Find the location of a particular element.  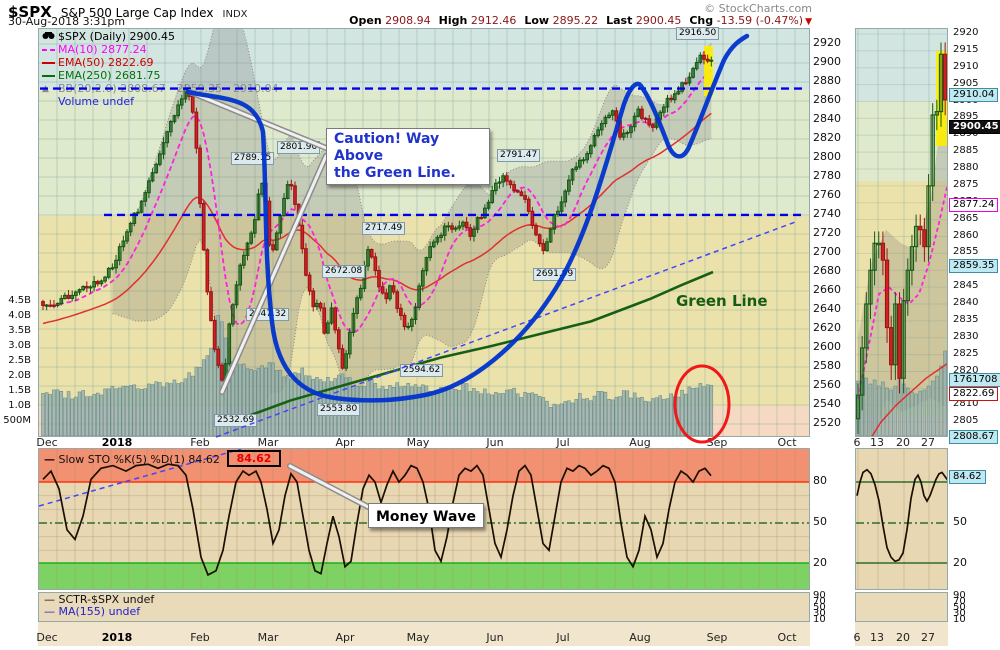

month-tick: Jun is located at coordinates (495, 442).